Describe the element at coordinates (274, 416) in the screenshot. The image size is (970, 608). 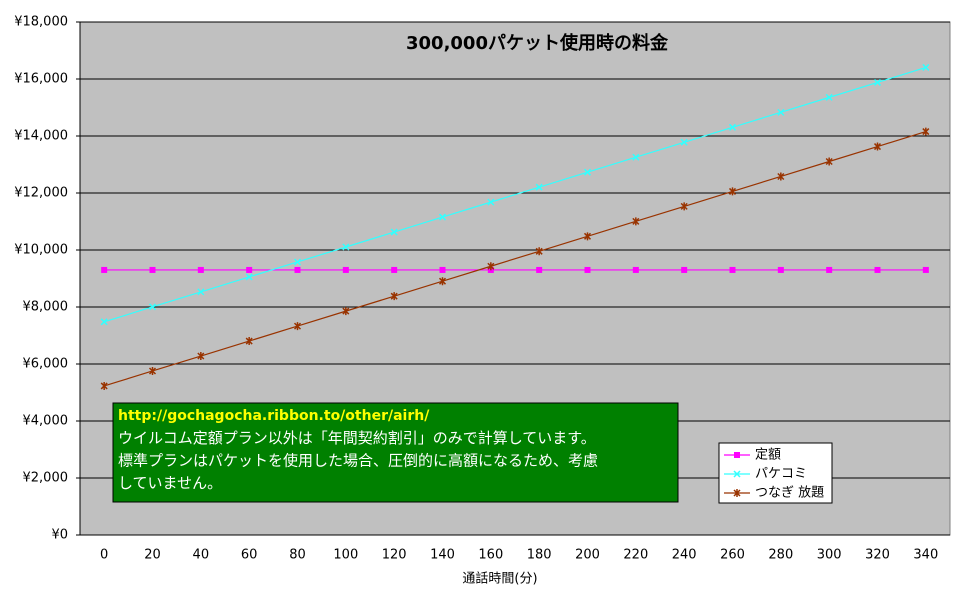
I see `annotation-text: http://gochagocha.ribbon.to/other/airh/` at that location.